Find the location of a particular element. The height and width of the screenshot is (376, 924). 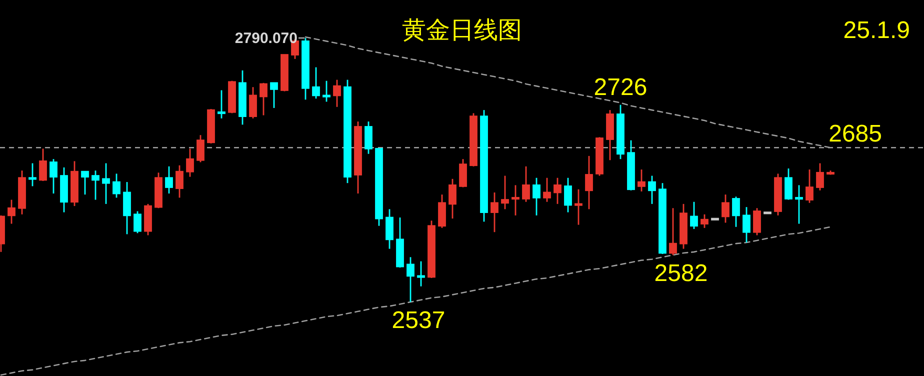

annotation: 2537 is located at coordinates (419, 320).